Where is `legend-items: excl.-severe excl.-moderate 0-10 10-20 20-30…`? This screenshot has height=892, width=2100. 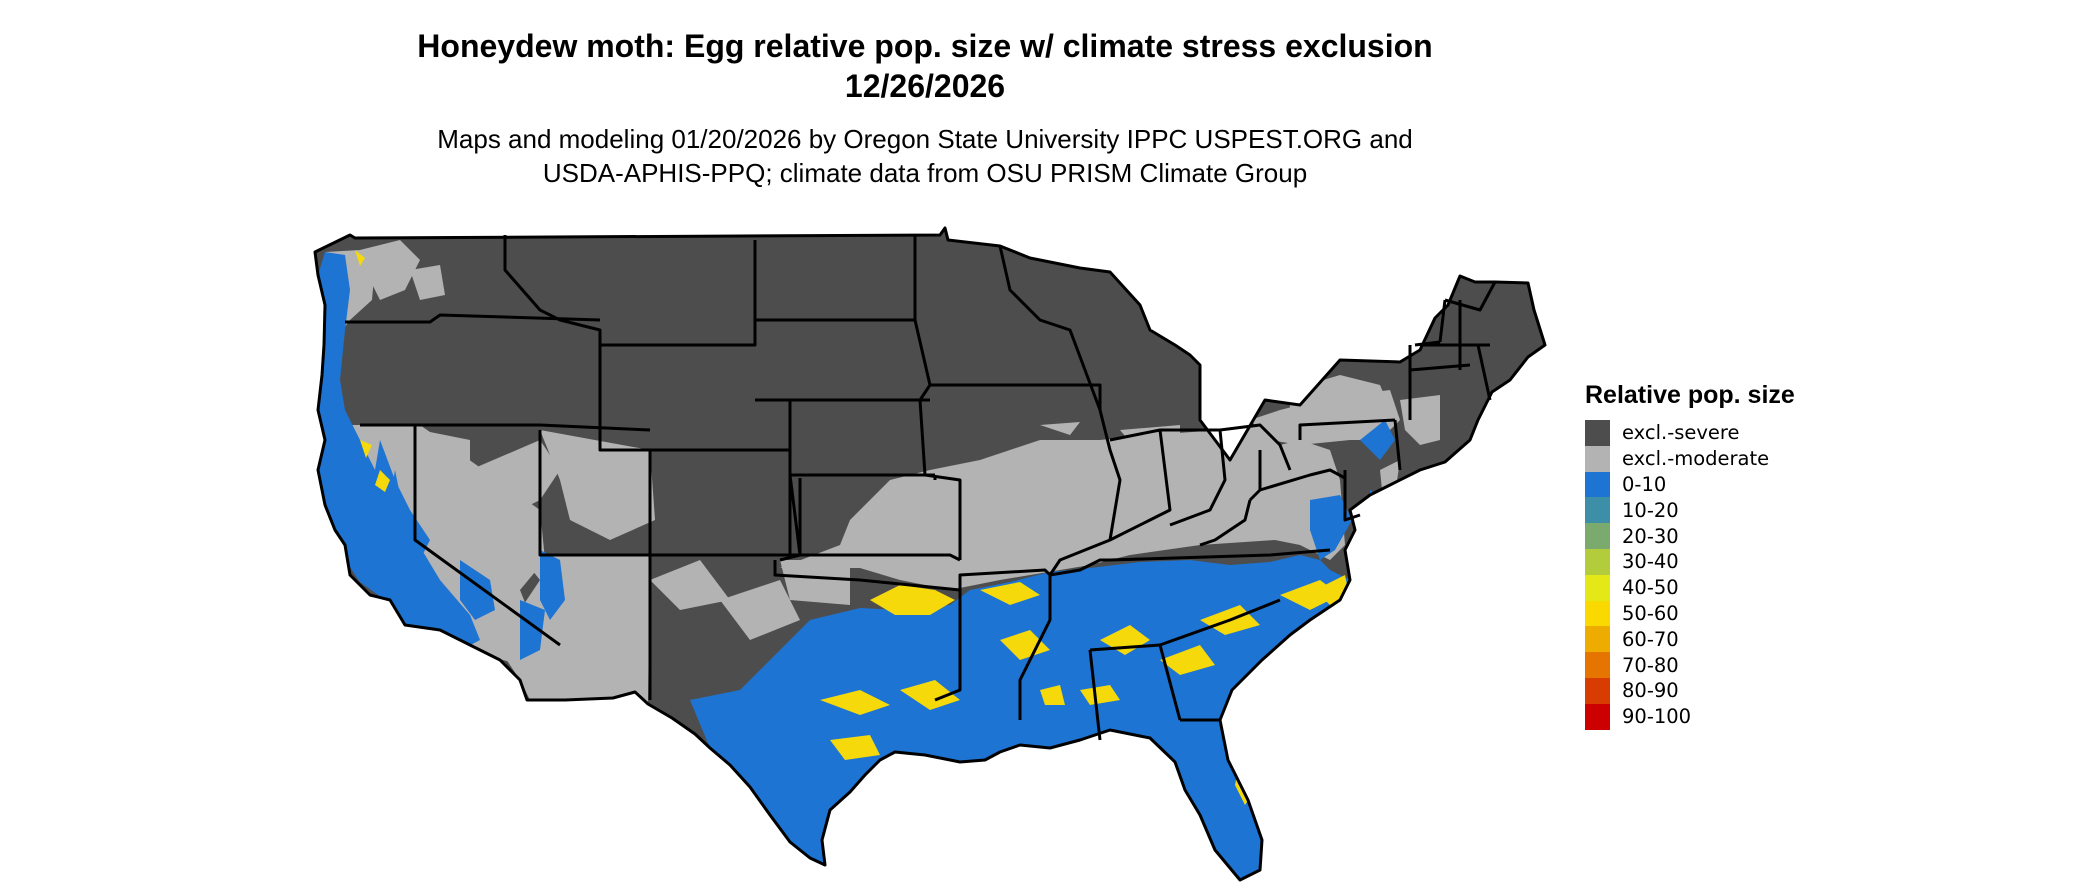 legend-items: excl.-severe excl.-moderate 0-10 10-20 20-30… is located at coordinates (1690, 575).